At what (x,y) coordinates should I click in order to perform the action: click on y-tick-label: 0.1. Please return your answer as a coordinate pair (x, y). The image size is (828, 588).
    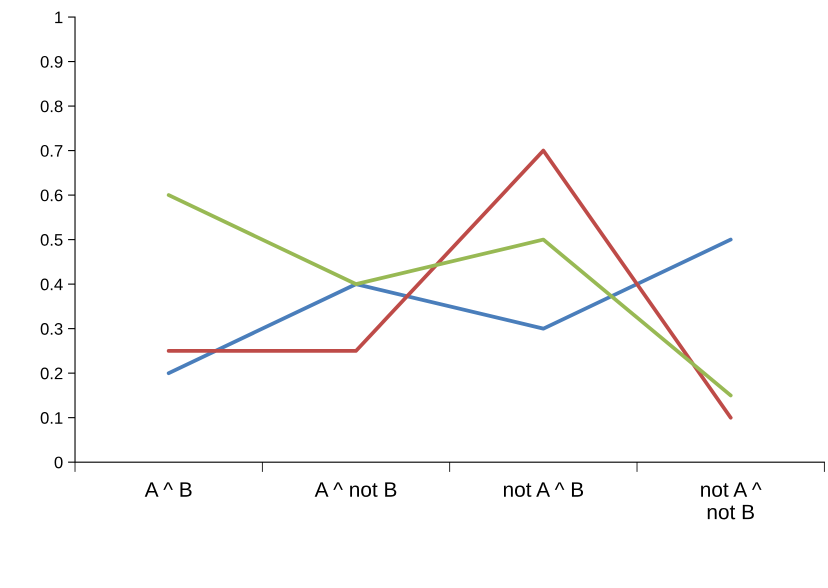
    Looking at the image, I should click on (51, 418).